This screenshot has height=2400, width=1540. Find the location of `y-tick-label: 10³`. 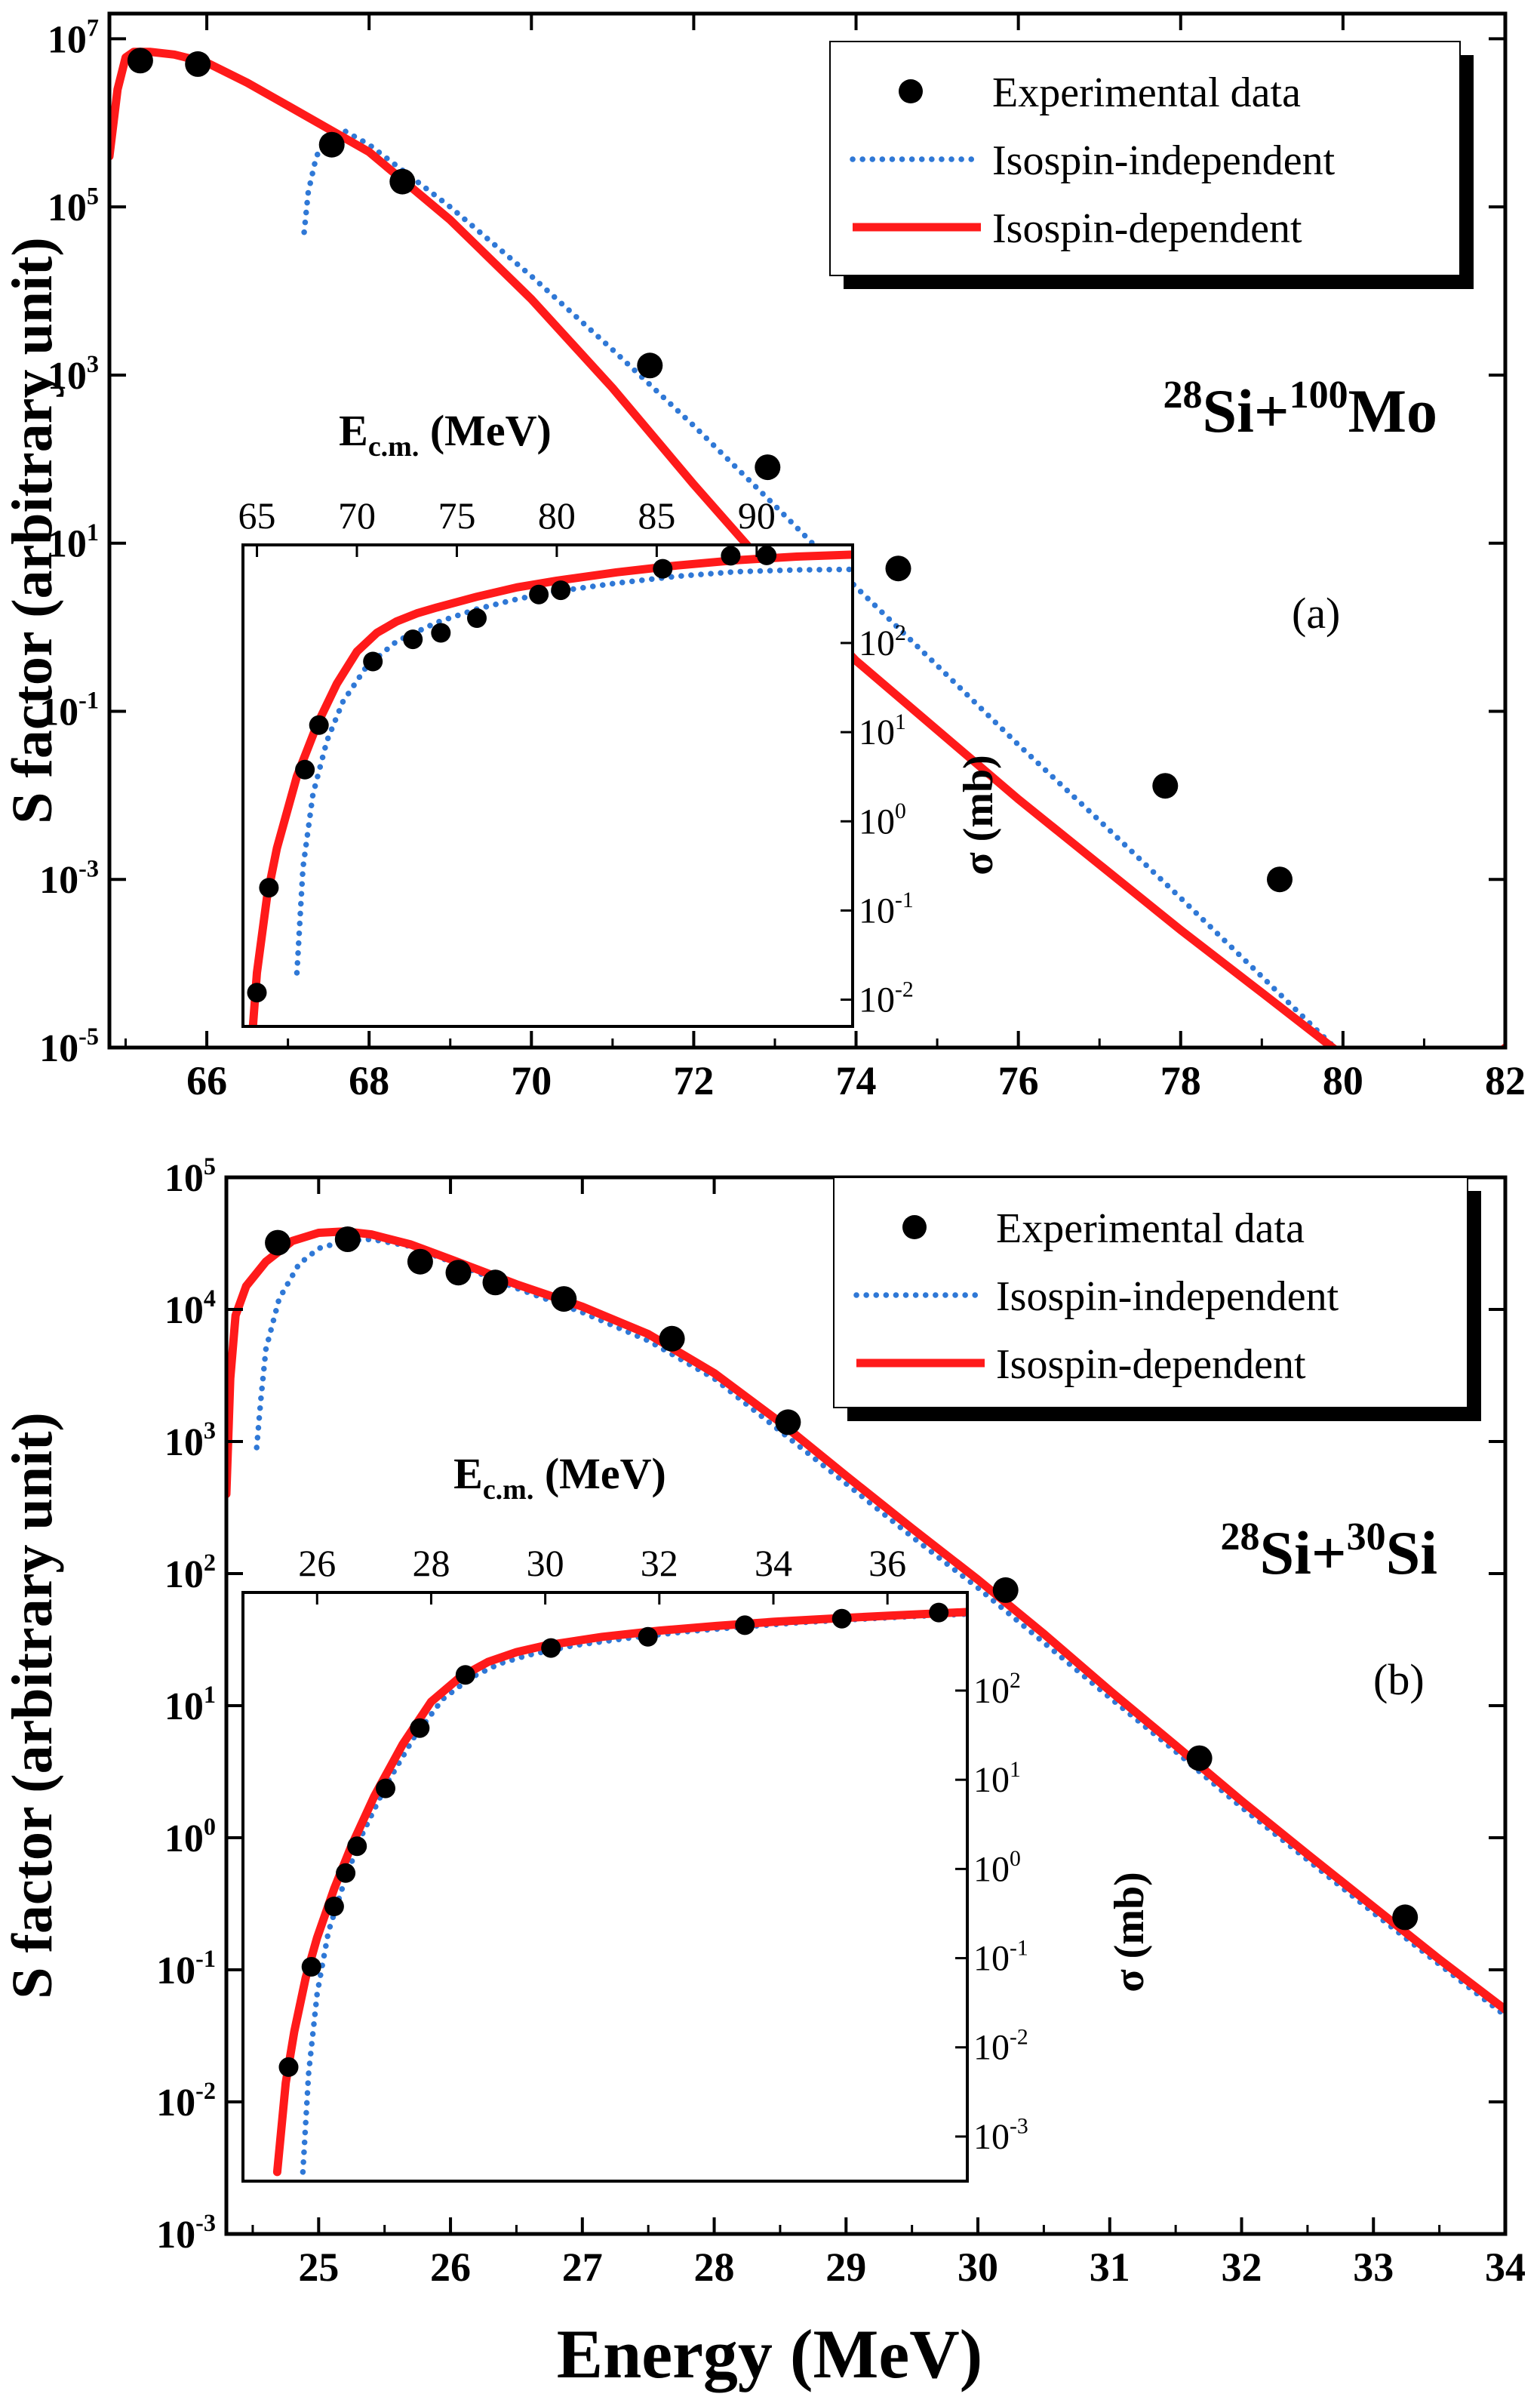

y-tick-label: 10³ is located at coordinates (190, 1440).